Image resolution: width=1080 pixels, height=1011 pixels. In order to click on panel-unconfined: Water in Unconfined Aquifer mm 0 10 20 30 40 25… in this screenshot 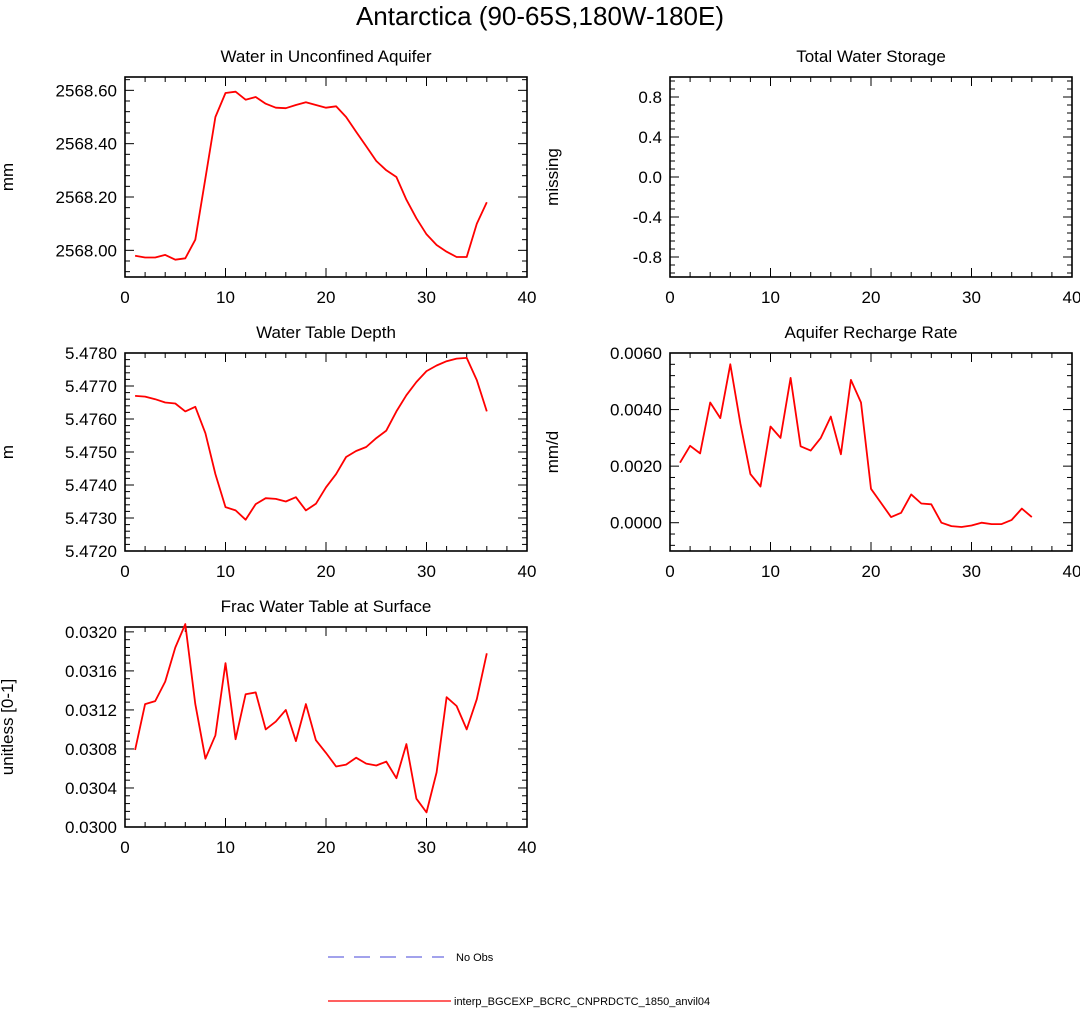, I will do `click(268, 177)`.